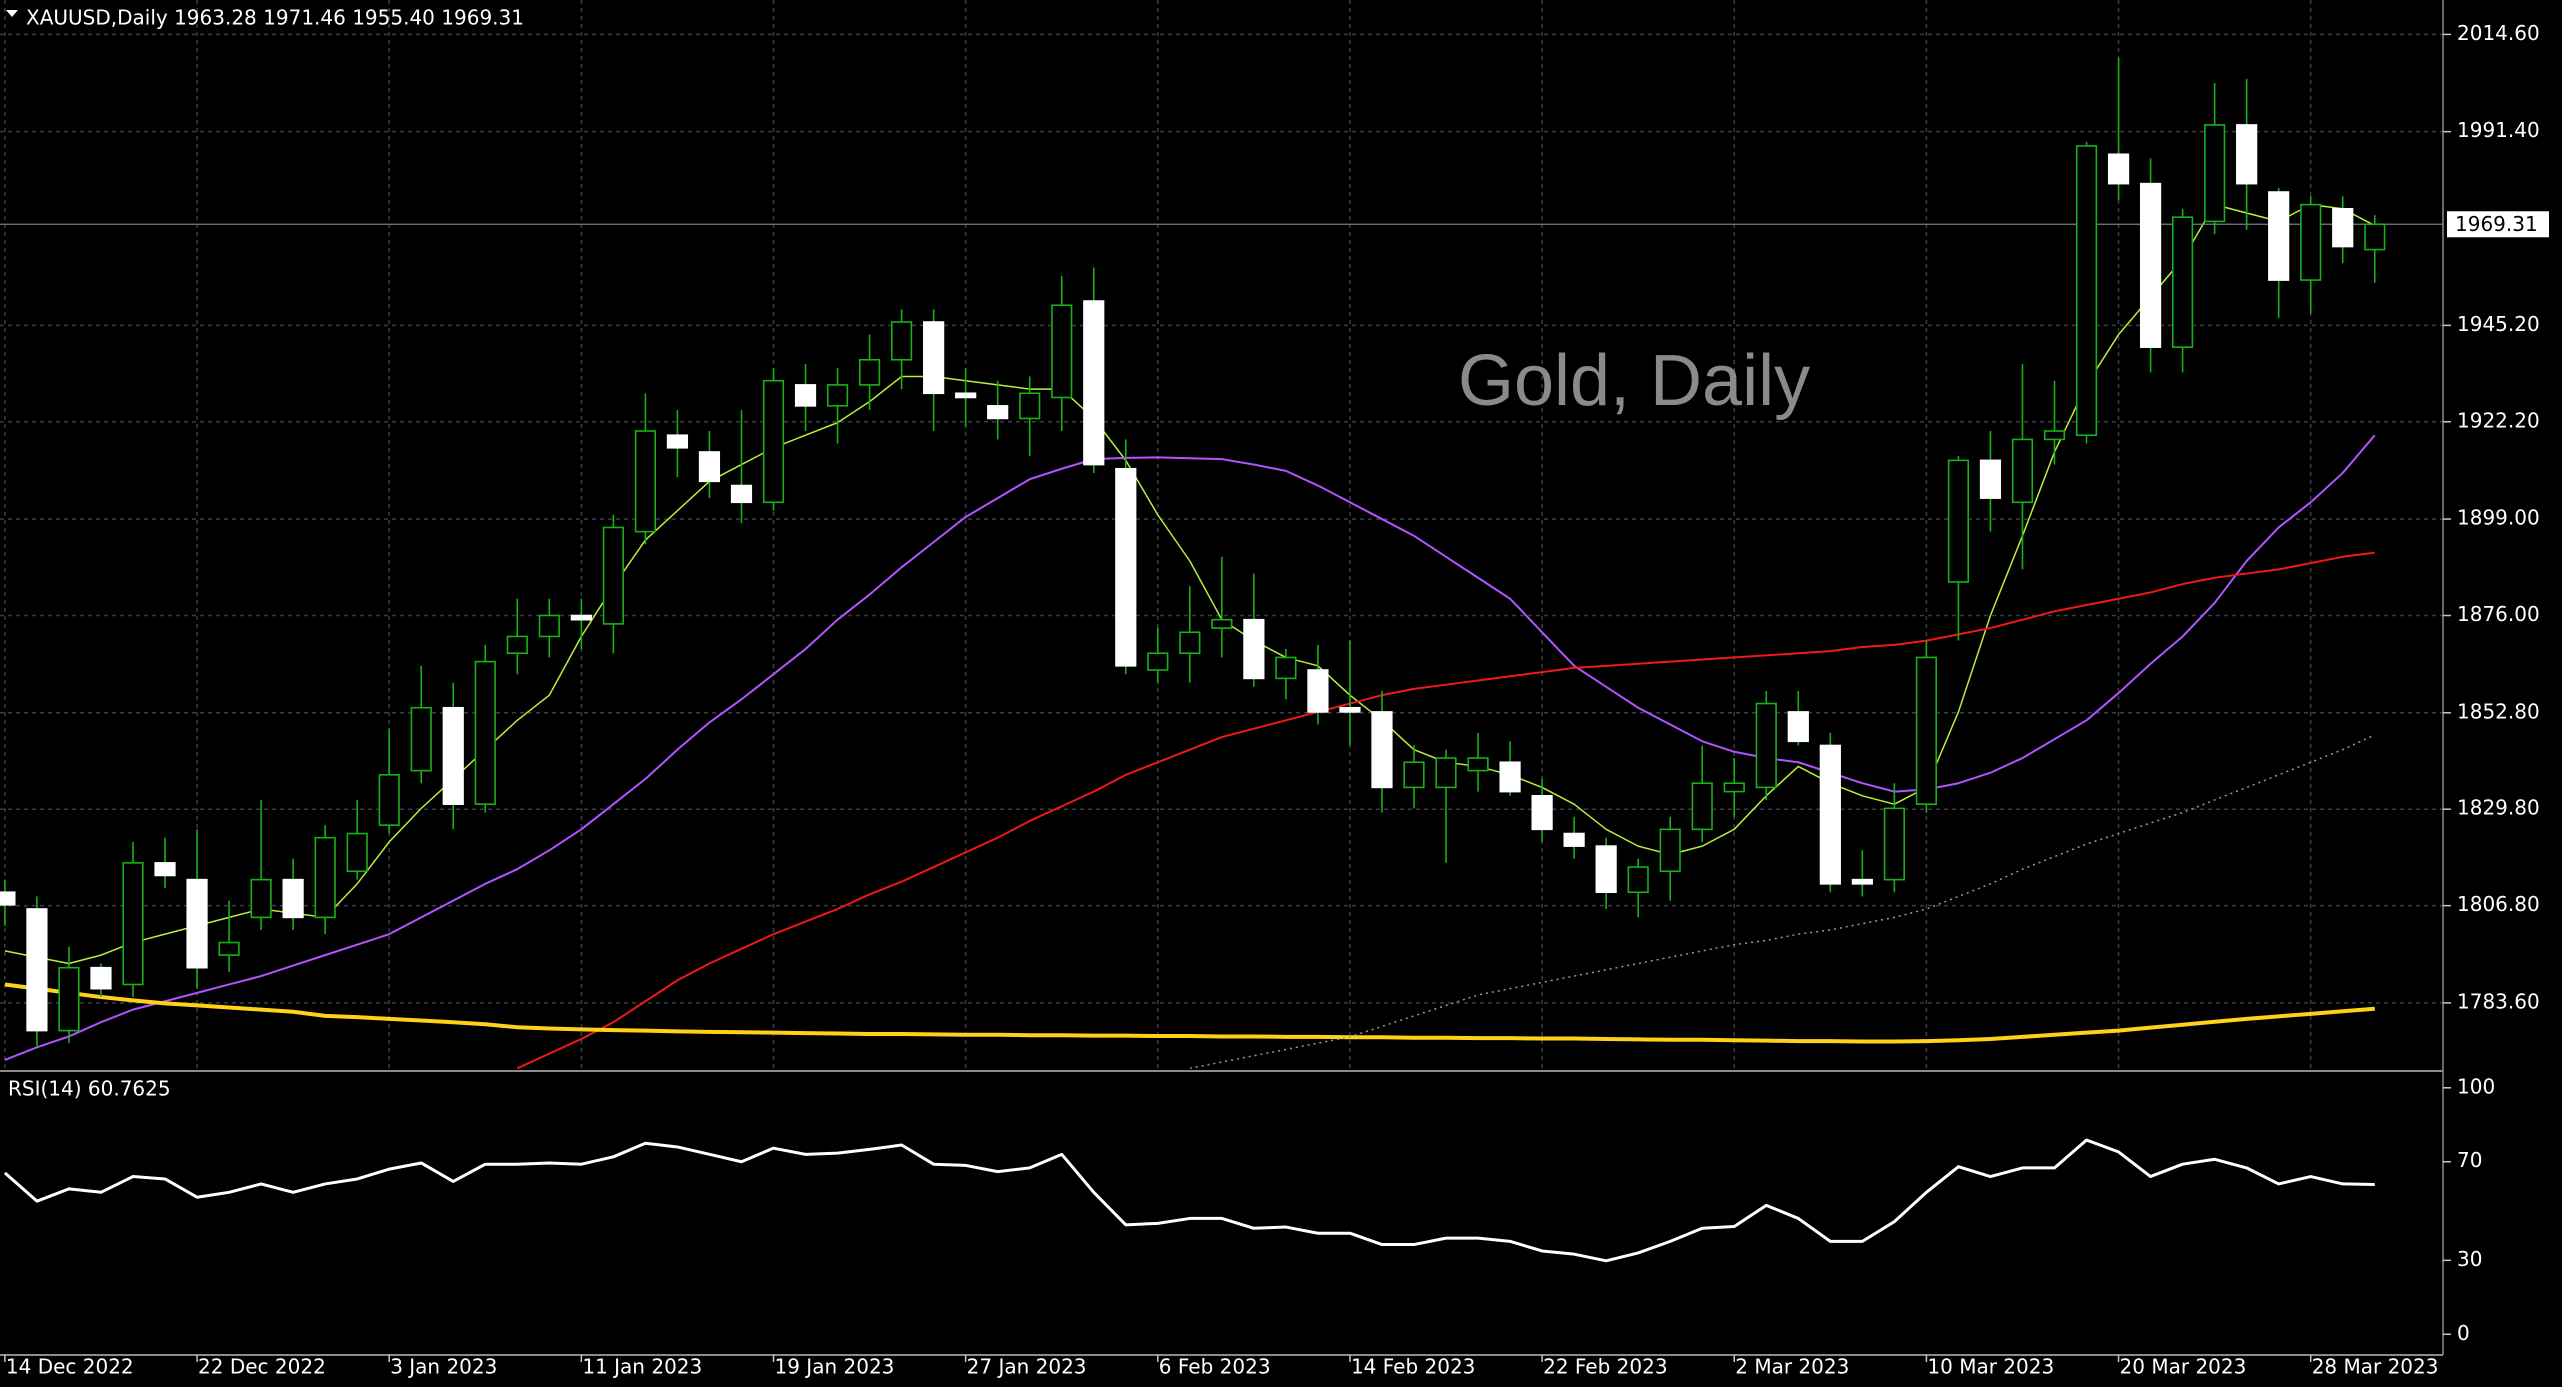  I want to click on y-tick-label: 30, so click(2469, 1259).